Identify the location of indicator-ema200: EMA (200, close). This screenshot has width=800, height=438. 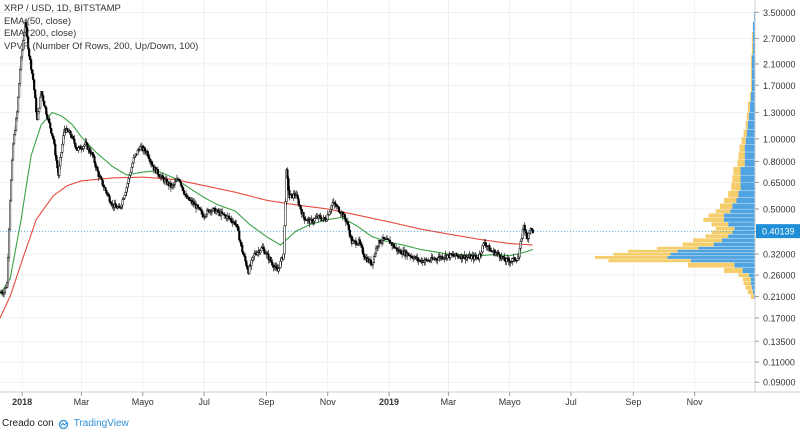
(40, 33).